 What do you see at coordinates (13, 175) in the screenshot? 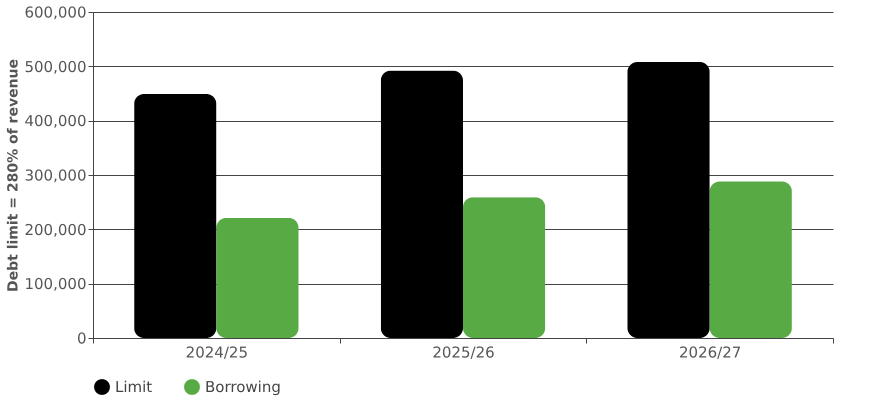
I see `y-axis-title: Debt limit = 280% of revenue` at bounding box center [13, 175].